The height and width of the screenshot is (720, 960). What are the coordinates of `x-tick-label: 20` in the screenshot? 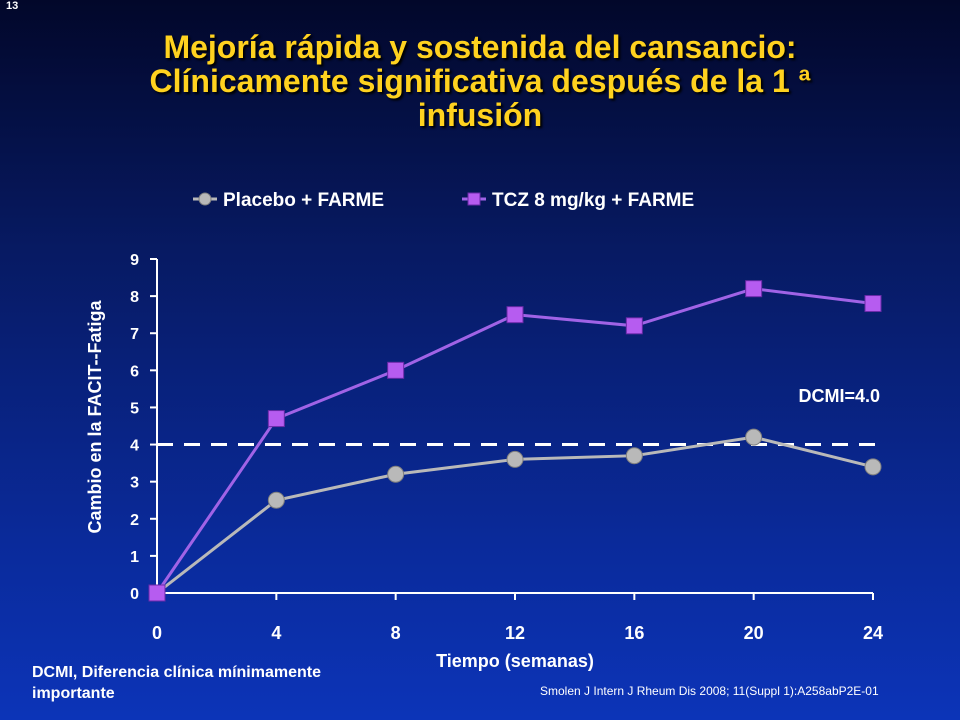 It's located at (754, 633).